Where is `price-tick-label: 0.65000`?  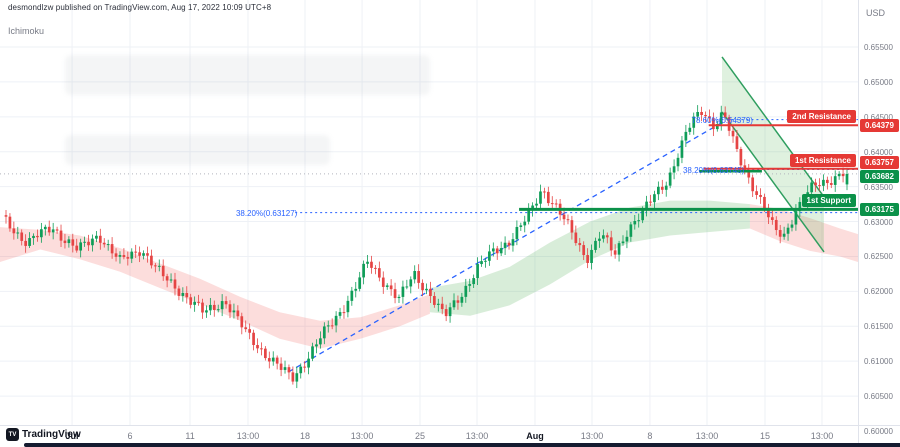 price-tick-label: 0.65000 is located at coordinates (878, 82).